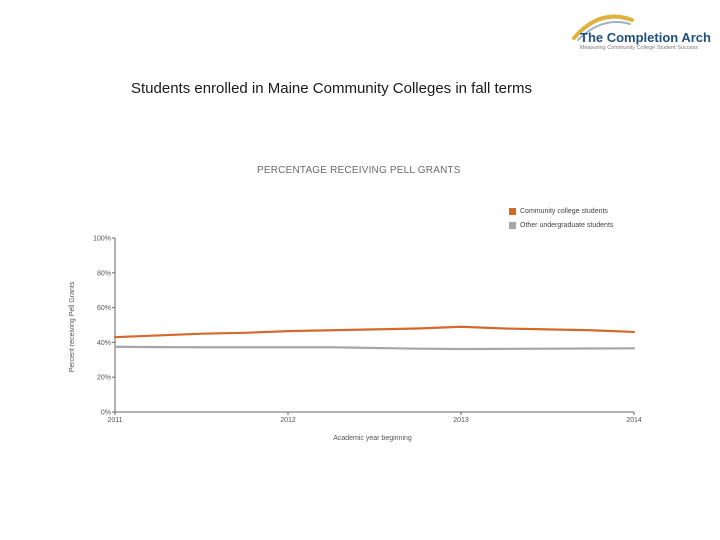  I want to click on y-tick-label: 0%, so click(106, 413).